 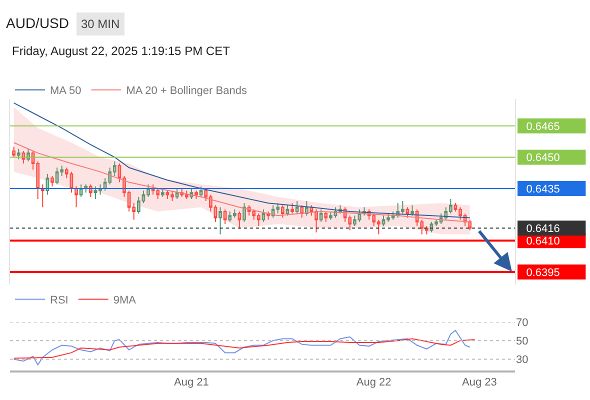 I want to click on legend-label: MA 20 + Bollinger Bands, so click(x=187, y=91).